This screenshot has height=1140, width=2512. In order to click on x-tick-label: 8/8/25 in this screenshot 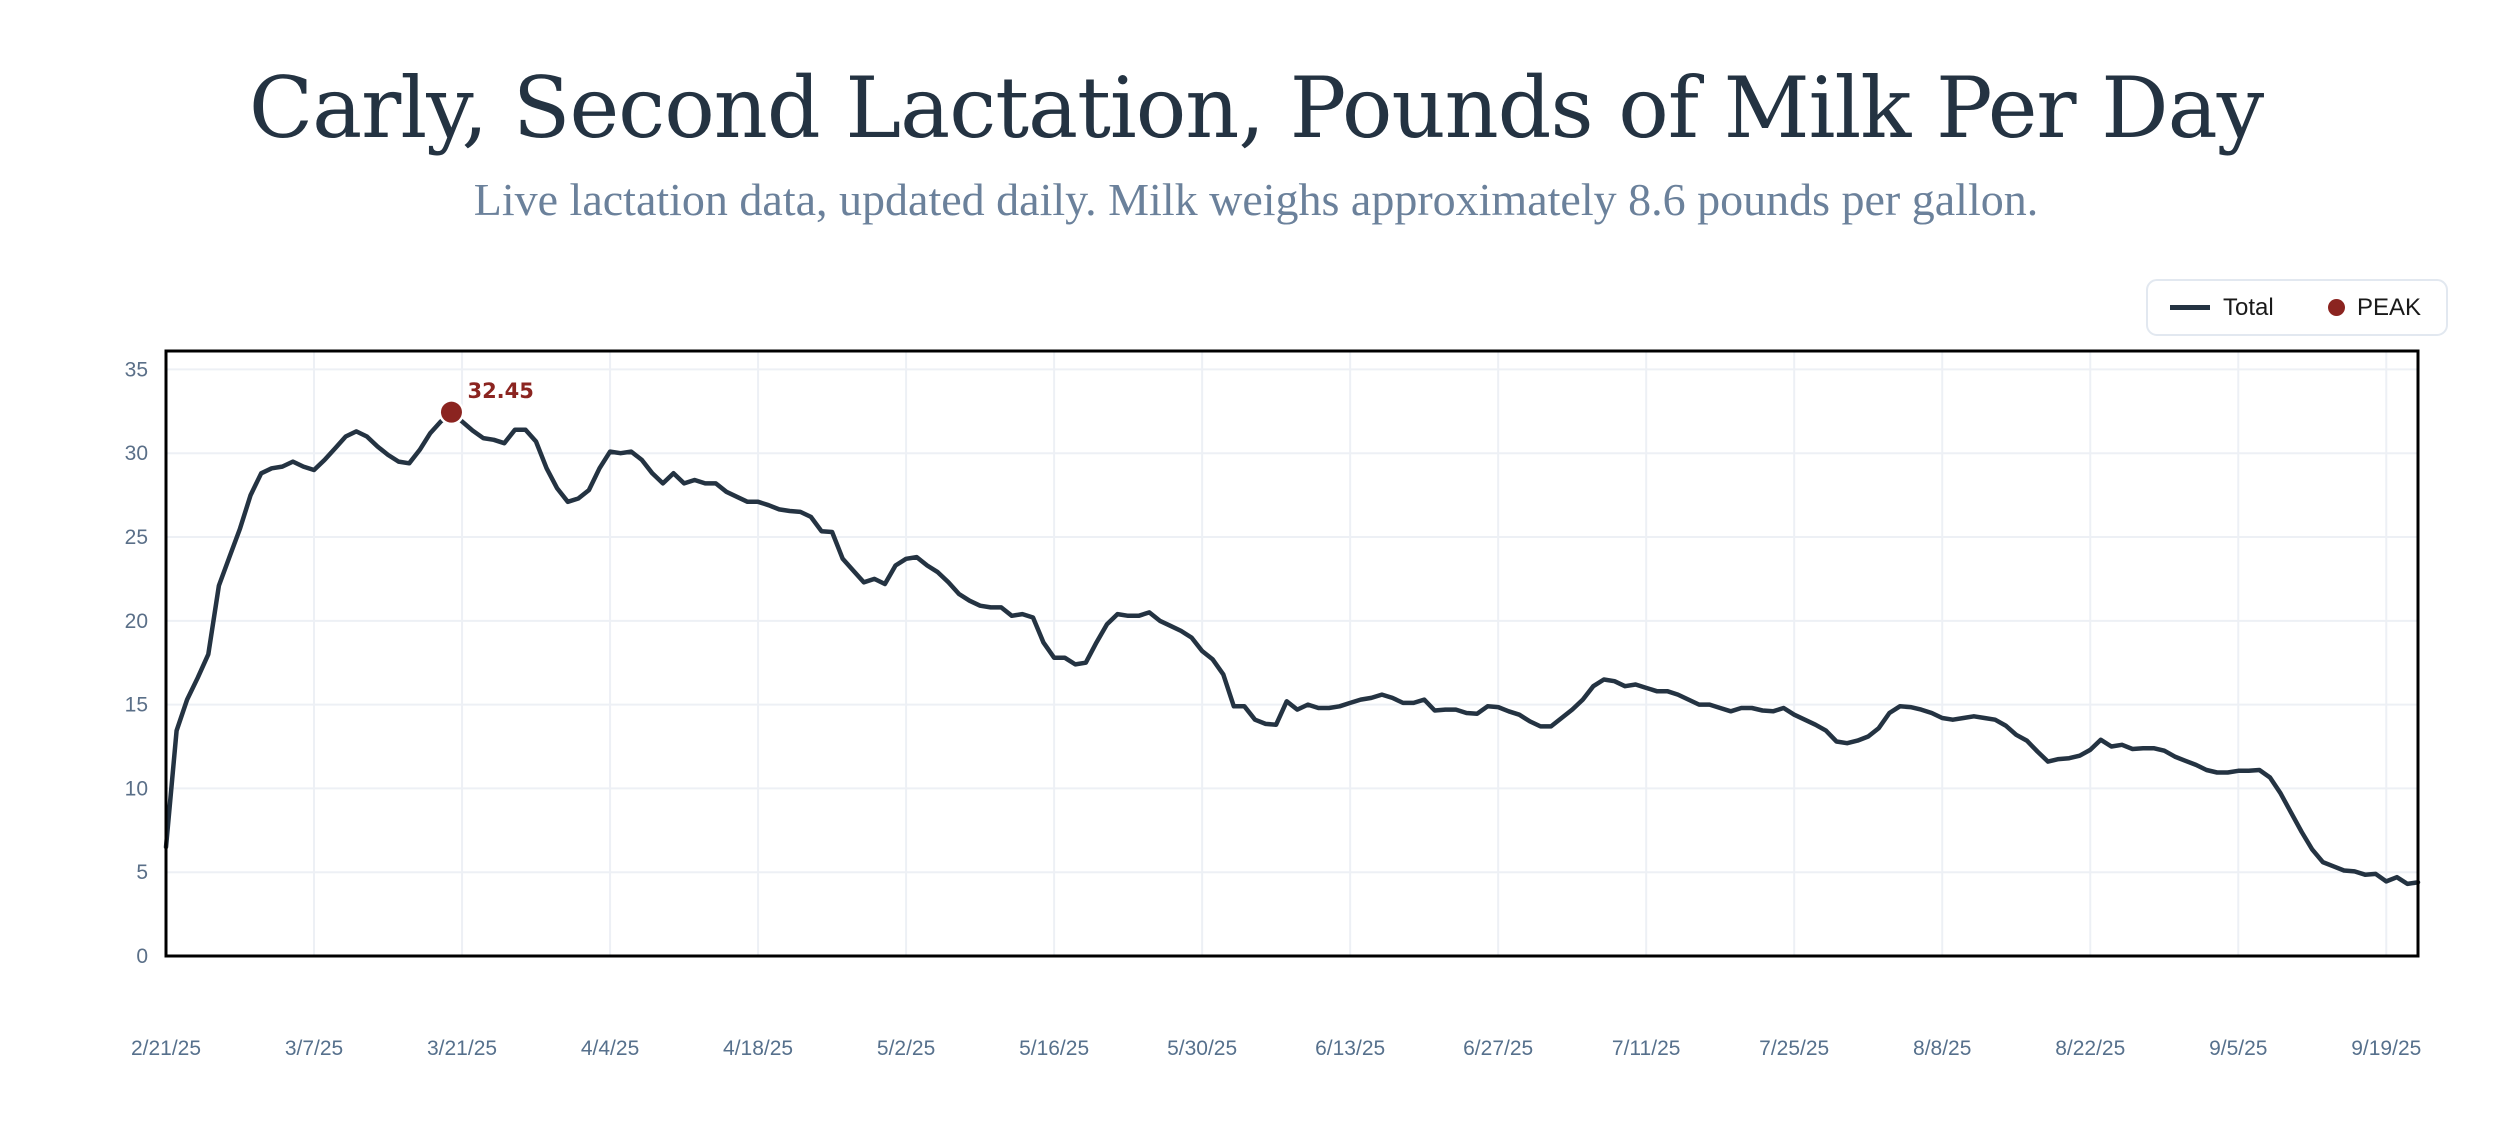, I will do `click(1942, 1048)`.